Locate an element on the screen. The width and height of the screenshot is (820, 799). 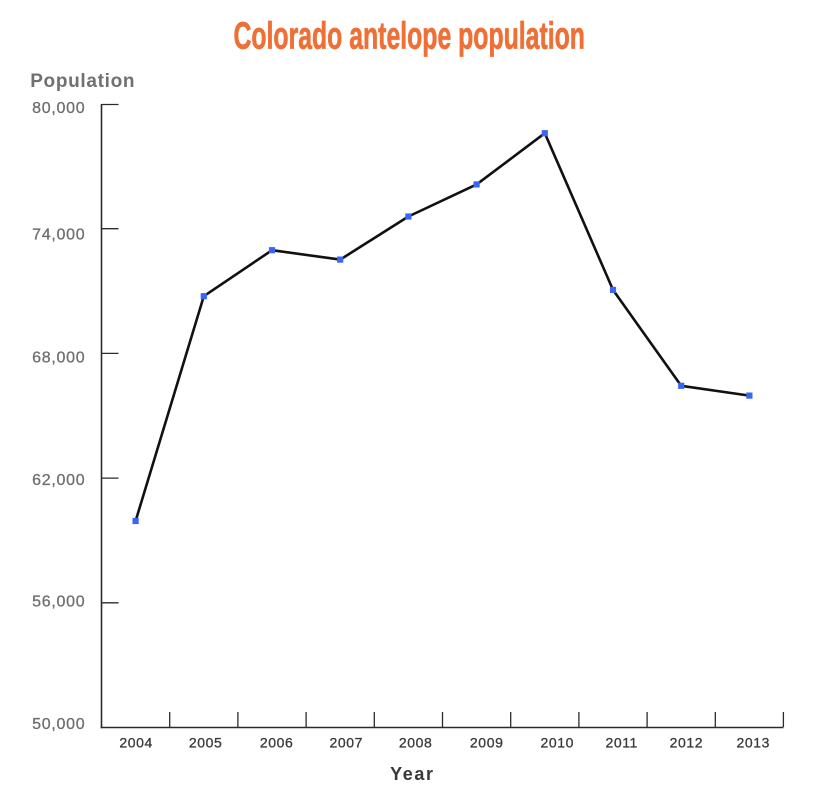
svg-text: 62,000 is located at coordinates (58, 480).